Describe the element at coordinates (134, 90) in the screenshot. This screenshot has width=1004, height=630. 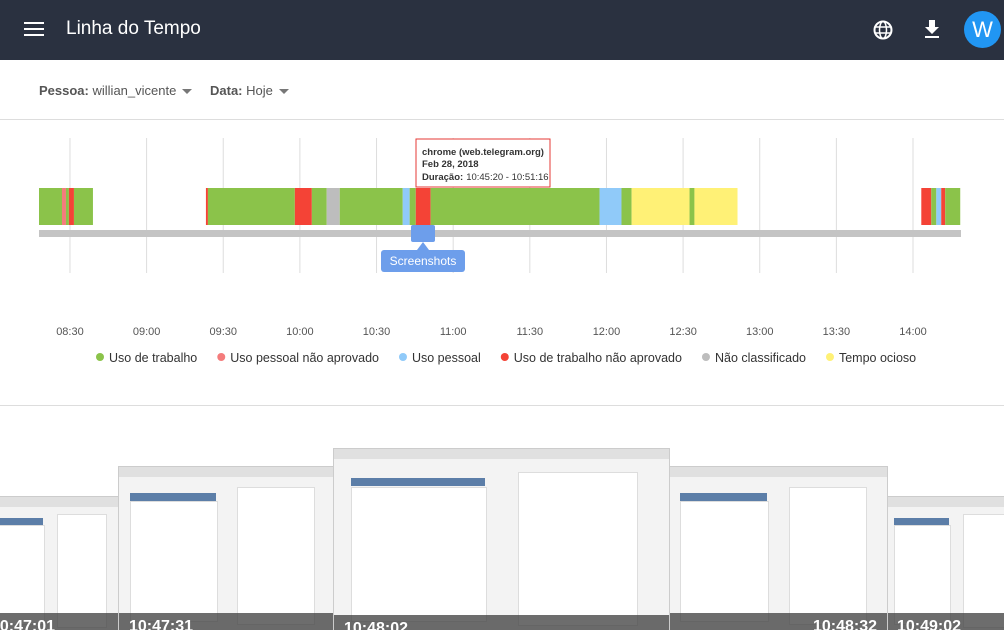
I see `filter-value: willian_vicente` at that location.